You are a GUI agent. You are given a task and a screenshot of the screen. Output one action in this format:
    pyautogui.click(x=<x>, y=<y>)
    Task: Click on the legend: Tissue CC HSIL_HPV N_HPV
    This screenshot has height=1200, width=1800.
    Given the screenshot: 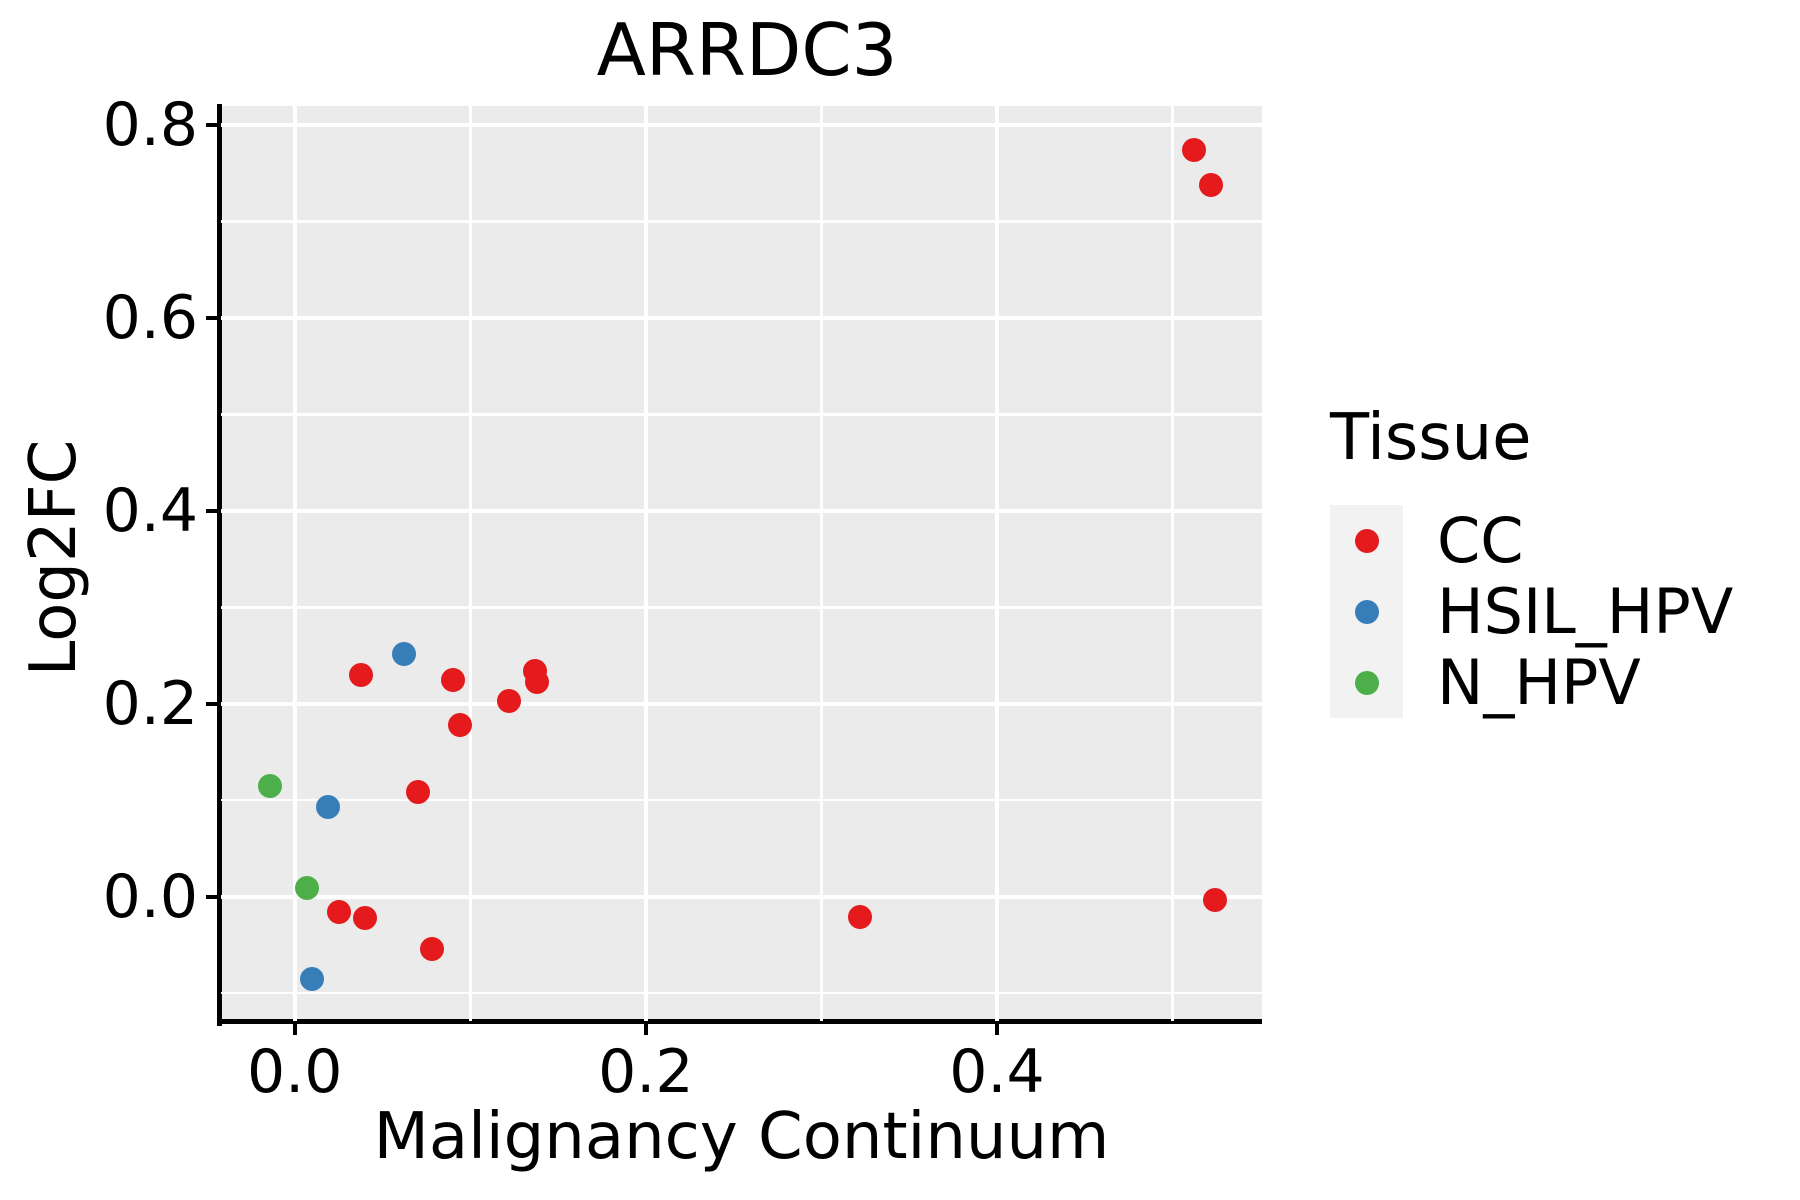 What is the action you would take?
    pyautogui.click(x=1531, y=560)
    